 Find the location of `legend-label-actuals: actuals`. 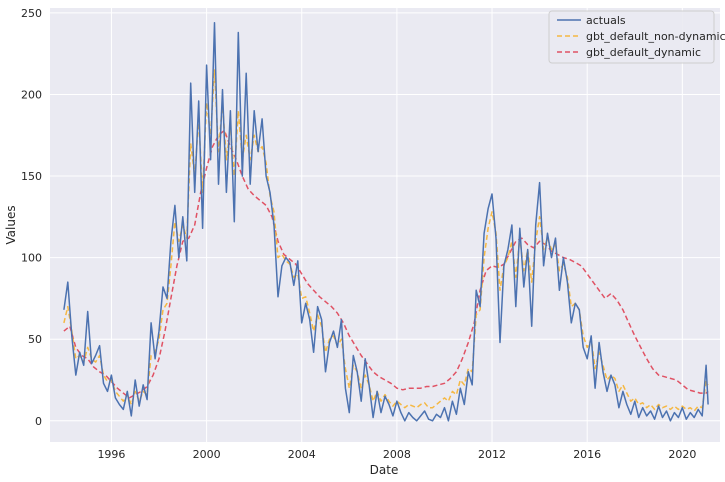

legend-label-actuals: actuals is located at coordinates (606, 20).